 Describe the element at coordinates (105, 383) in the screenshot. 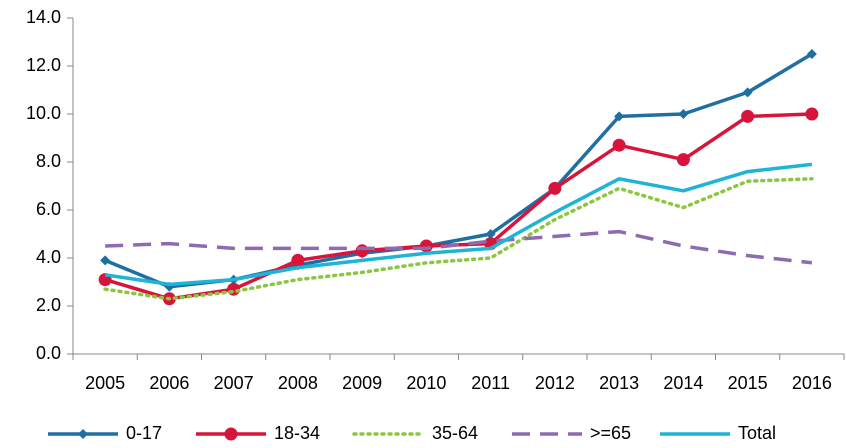

I see `x-tick-label: 2005` at that location.